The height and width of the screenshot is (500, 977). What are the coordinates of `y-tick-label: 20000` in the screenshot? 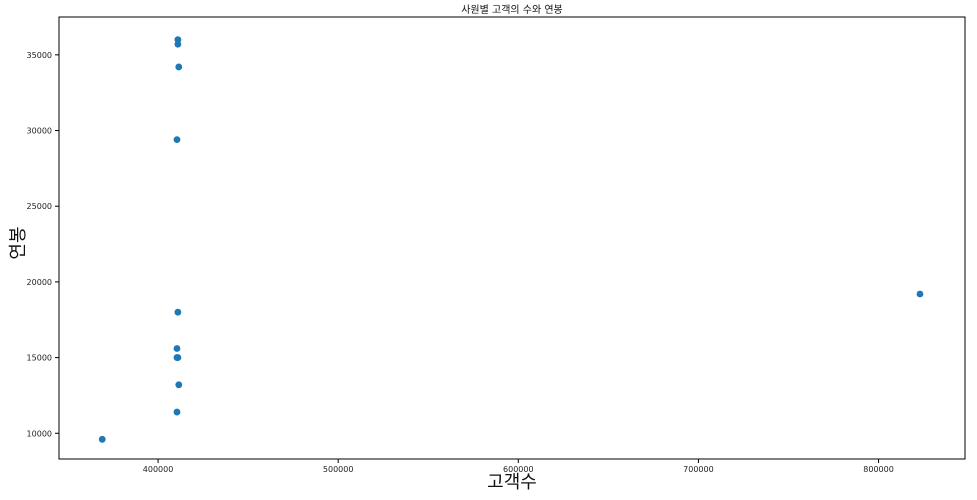 It's located at (39, 282).